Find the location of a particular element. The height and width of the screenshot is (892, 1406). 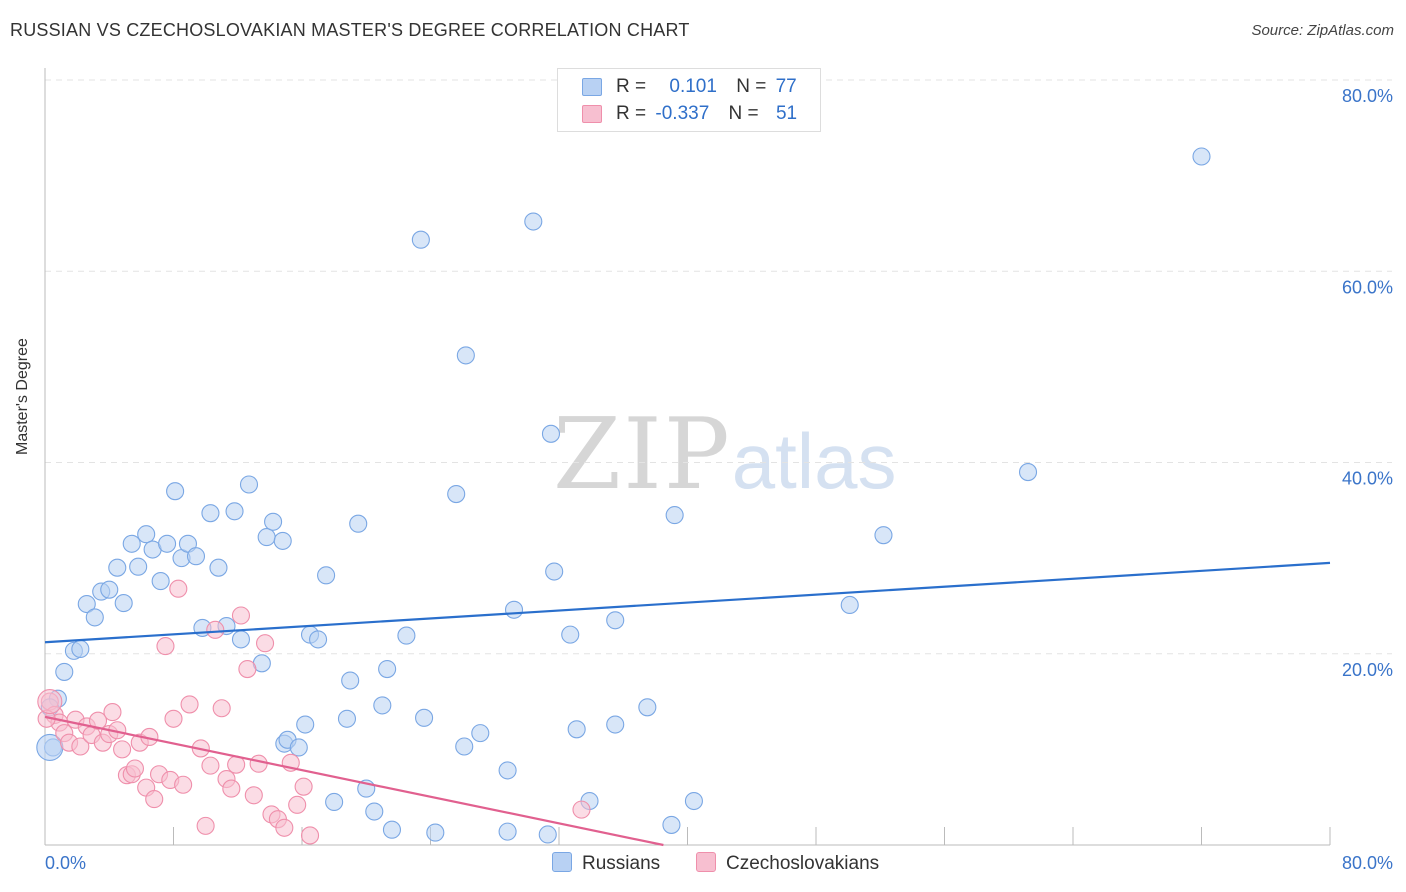

legend-r-value: -0.337 is located at coordinates (682, 113).